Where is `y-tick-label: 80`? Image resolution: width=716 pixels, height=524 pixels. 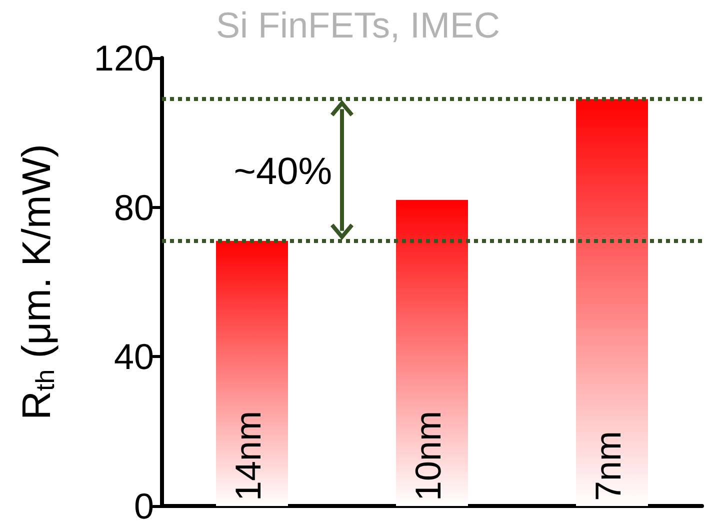 y-tick-label: 80 is located at coordinates (134, 207).